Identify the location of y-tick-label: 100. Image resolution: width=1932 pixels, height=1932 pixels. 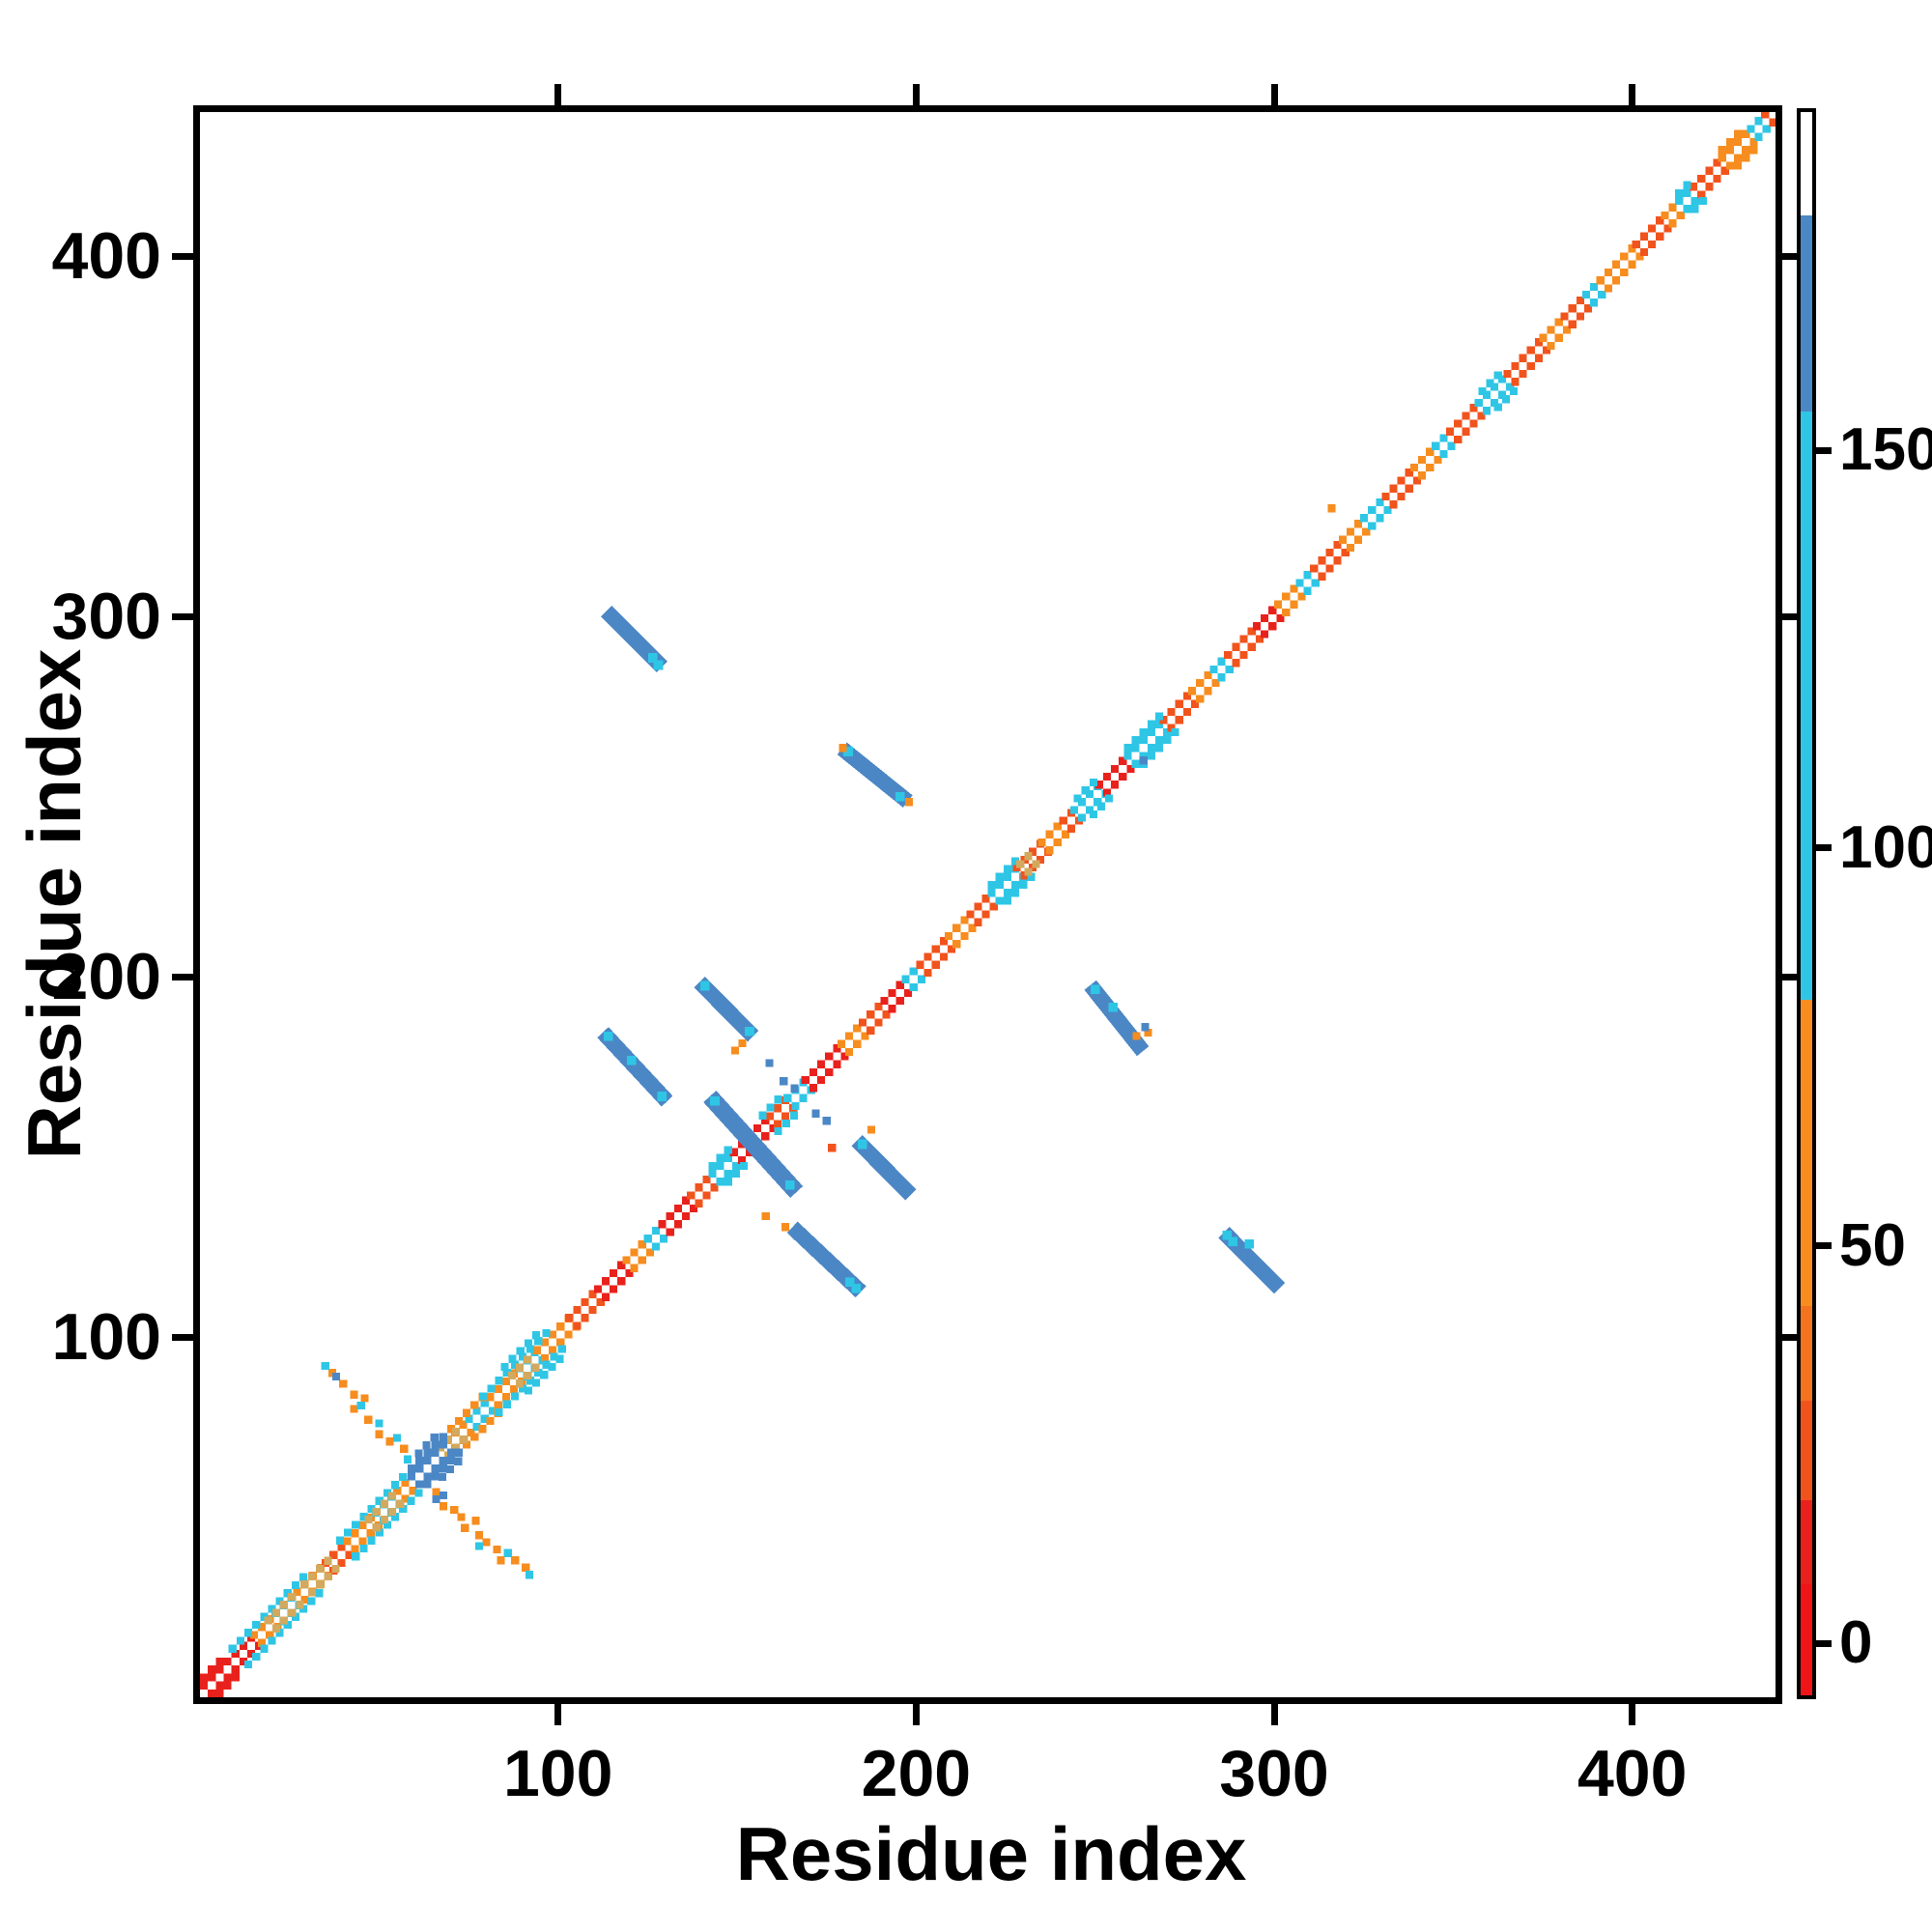
(106, 1337).